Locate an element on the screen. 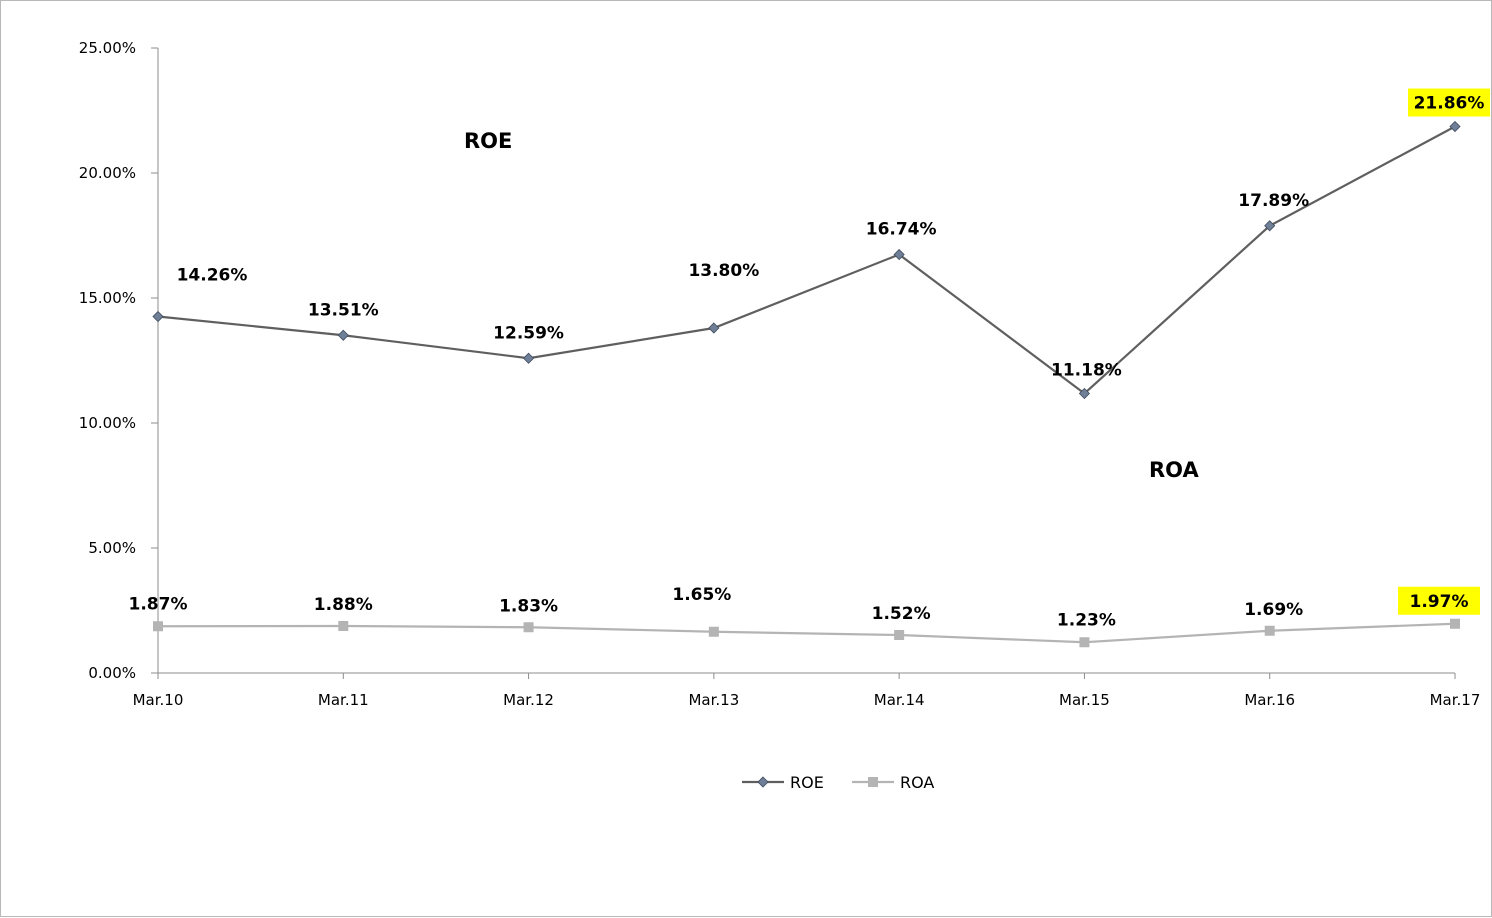 Image resolution: width=1492 pixels, height=918 pixels. roe-data-label: 13.51% is located at coordinates (343, 310).